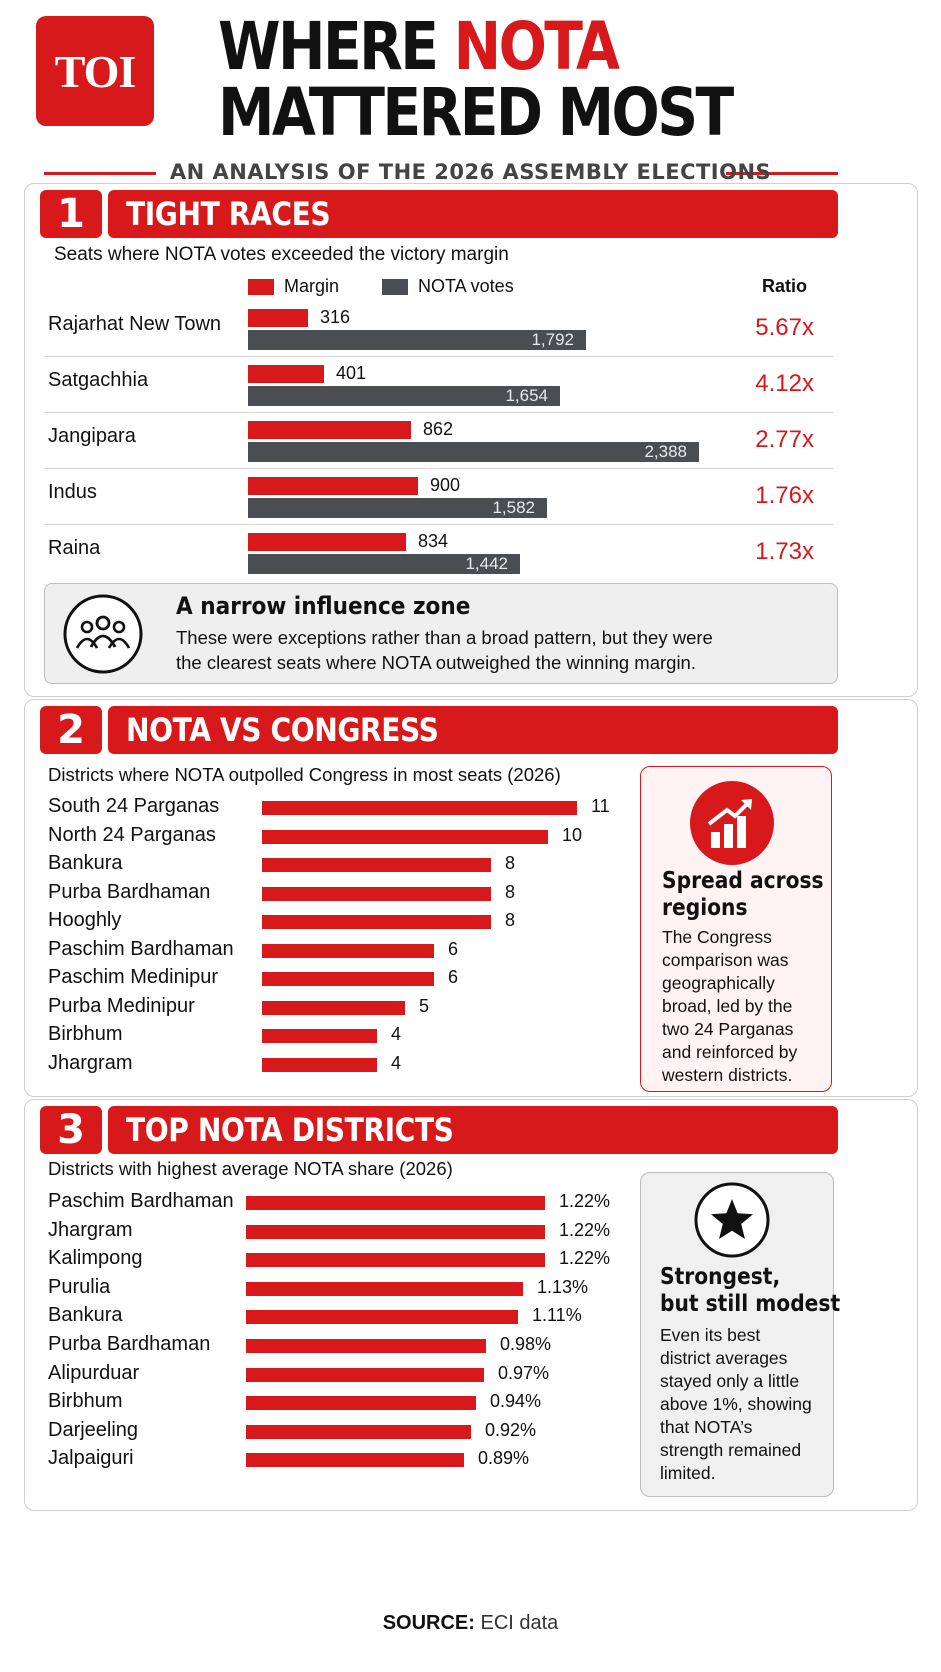 This screenshot has height=1672, width=941. Describe the element at coordinates (526, 1344) in the screenshot. I see `district-value: 0.98%` at that location.